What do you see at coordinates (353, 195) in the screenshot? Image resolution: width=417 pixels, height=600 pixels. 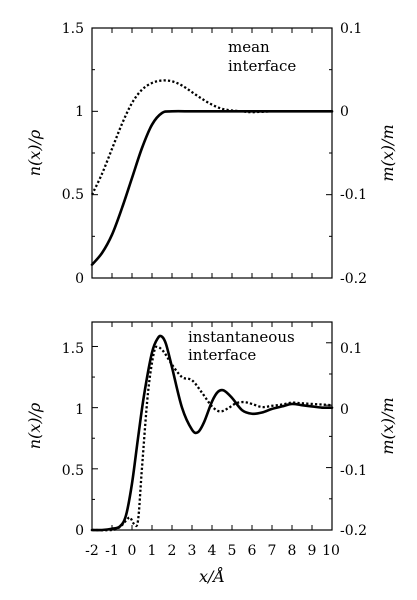 I see `y-tick-right-top: -0.1` at bounding box center [353, 195].